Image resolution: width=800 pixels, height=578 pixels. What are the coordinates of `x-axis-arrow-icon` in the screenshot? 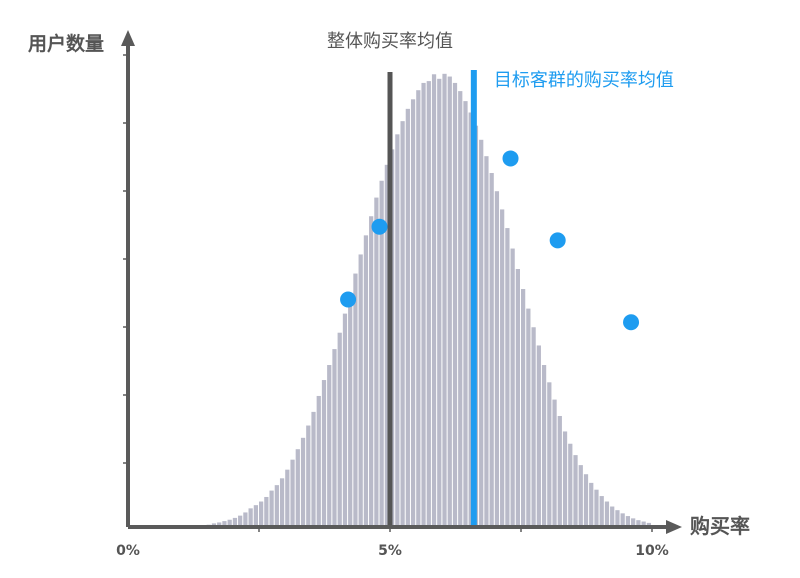 It's located at (674, 527).